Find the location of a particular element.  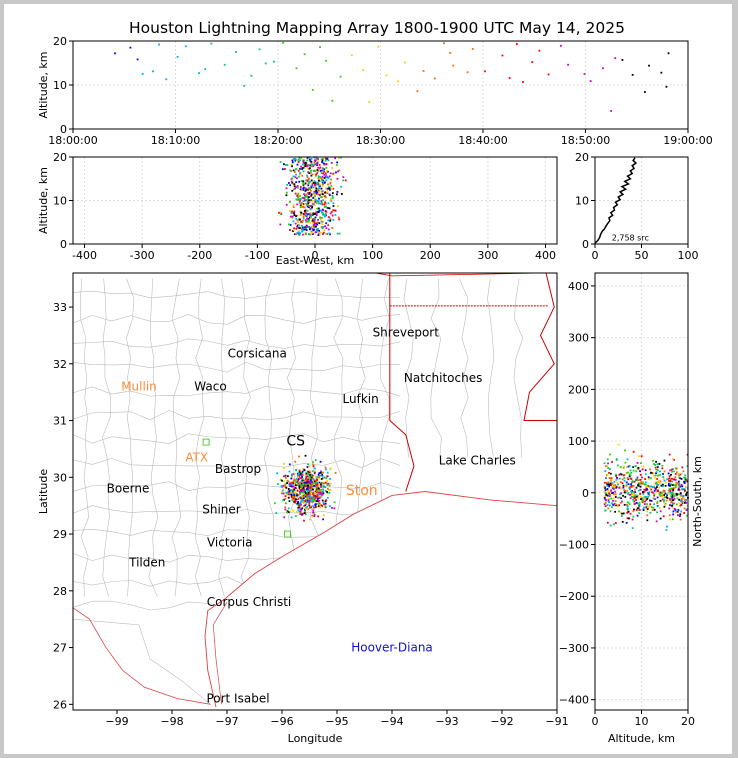

city-label: Port Isabel is located at coordinates (237, 699).